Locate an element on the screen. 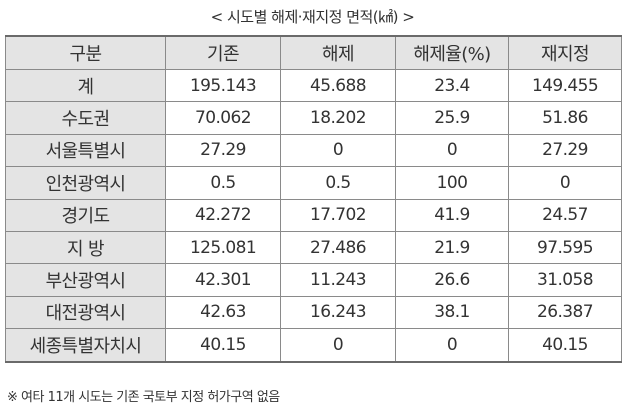  release-rate-cell: 38.1 is located at coordinates (452, 312).